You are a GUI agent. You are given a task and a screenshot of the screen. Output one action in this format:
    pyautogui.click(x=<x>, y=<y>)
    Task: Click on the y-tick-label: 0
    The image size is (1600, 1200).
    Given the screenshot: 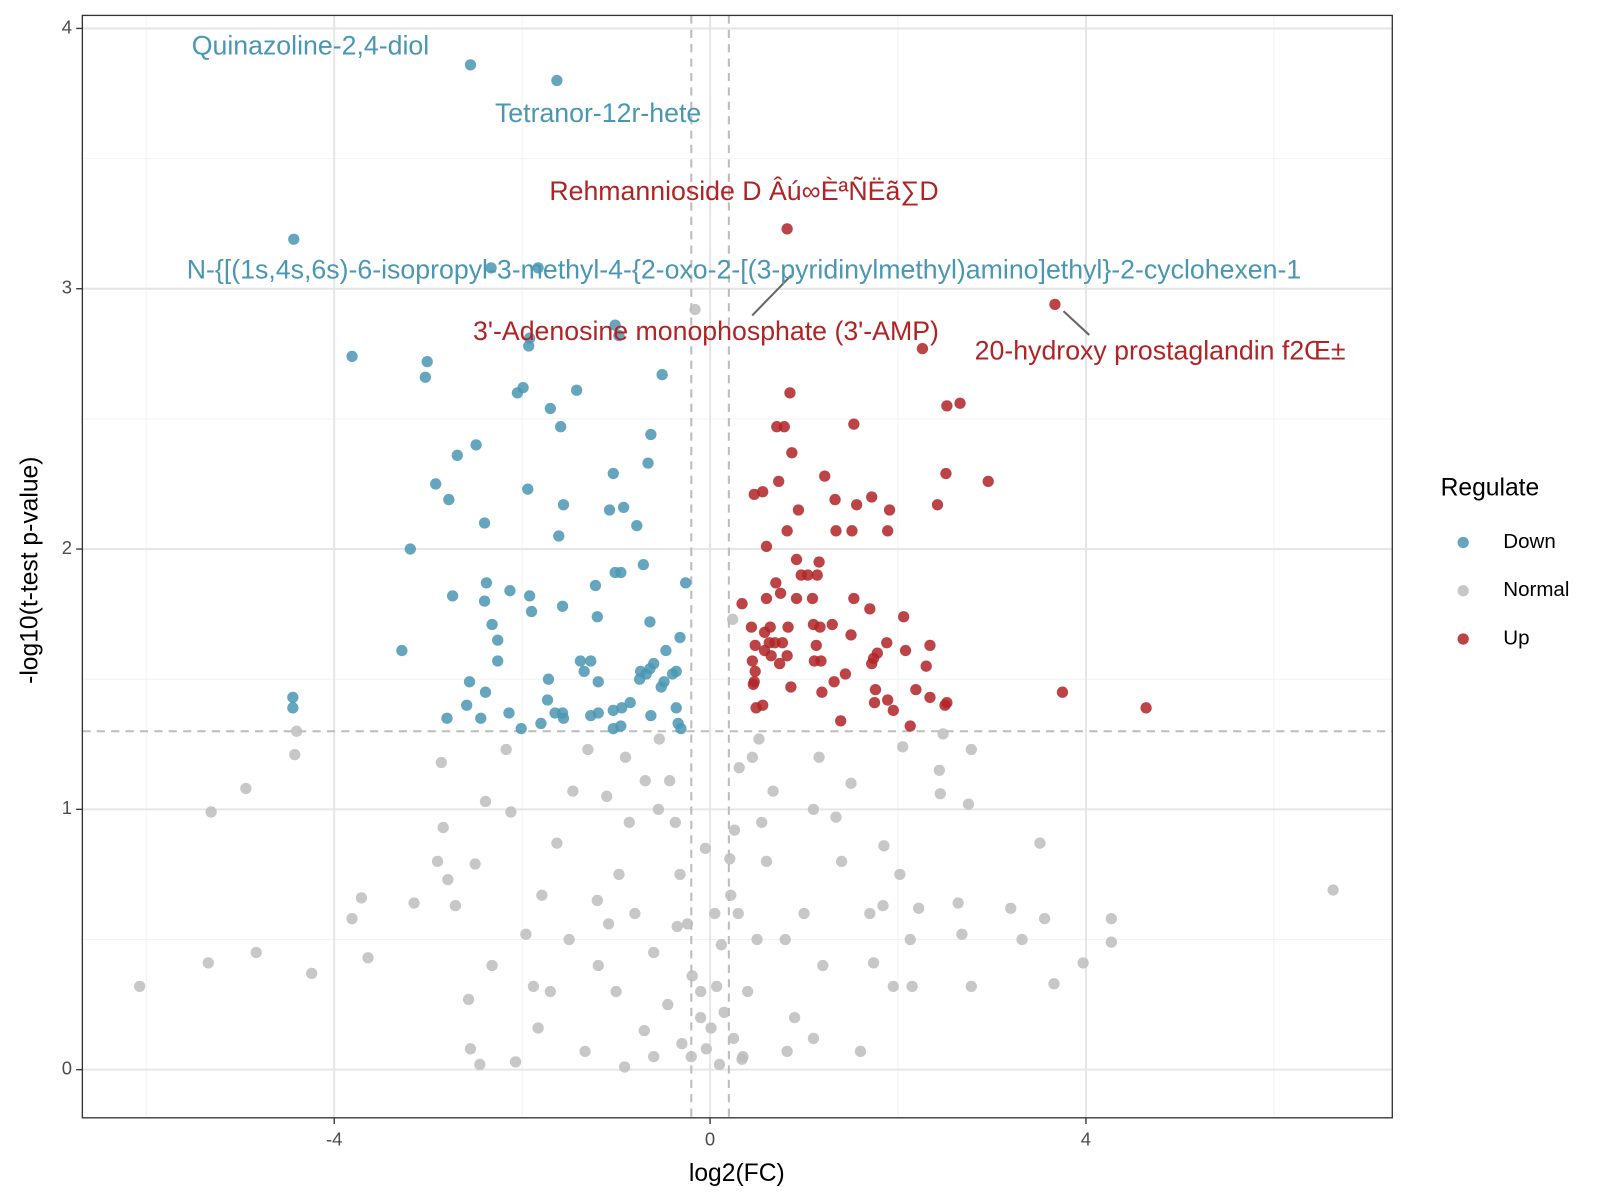 What is the action you would take?
    pyautogui.click(x=67, y=1068)
    